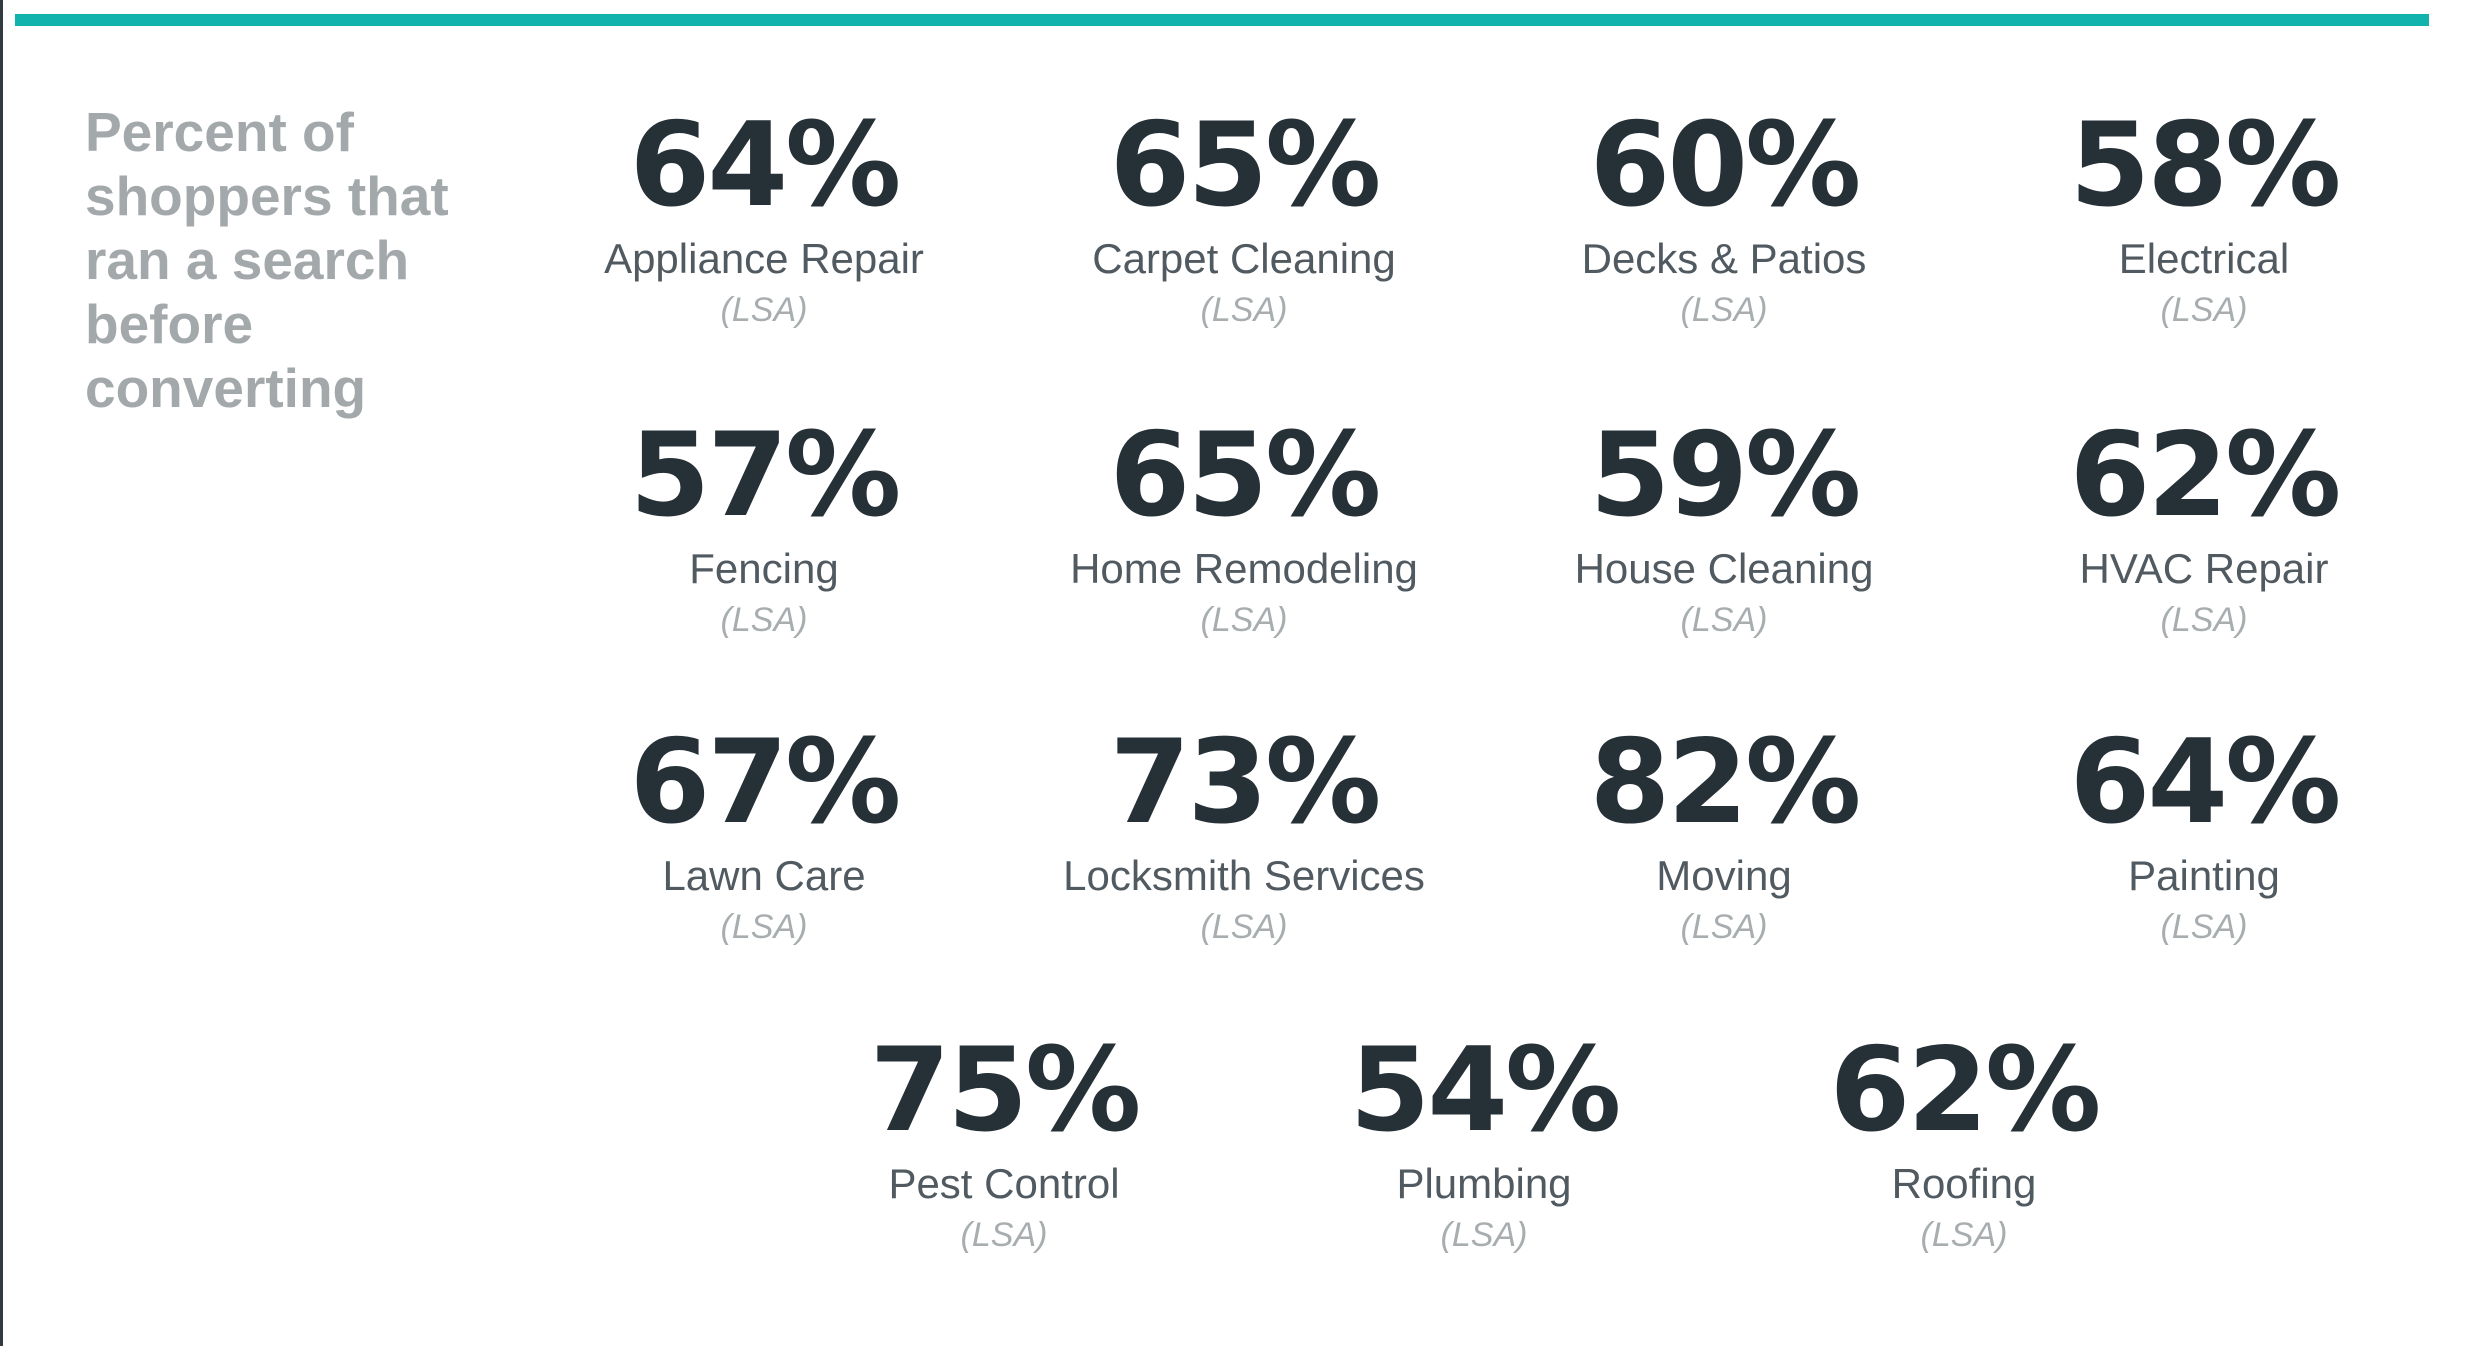 This screenshot has width=2482, height=1346. Describe the element at coordinates (2205, 165) in the screenshot. I see `stat-value: 58%` at that location.